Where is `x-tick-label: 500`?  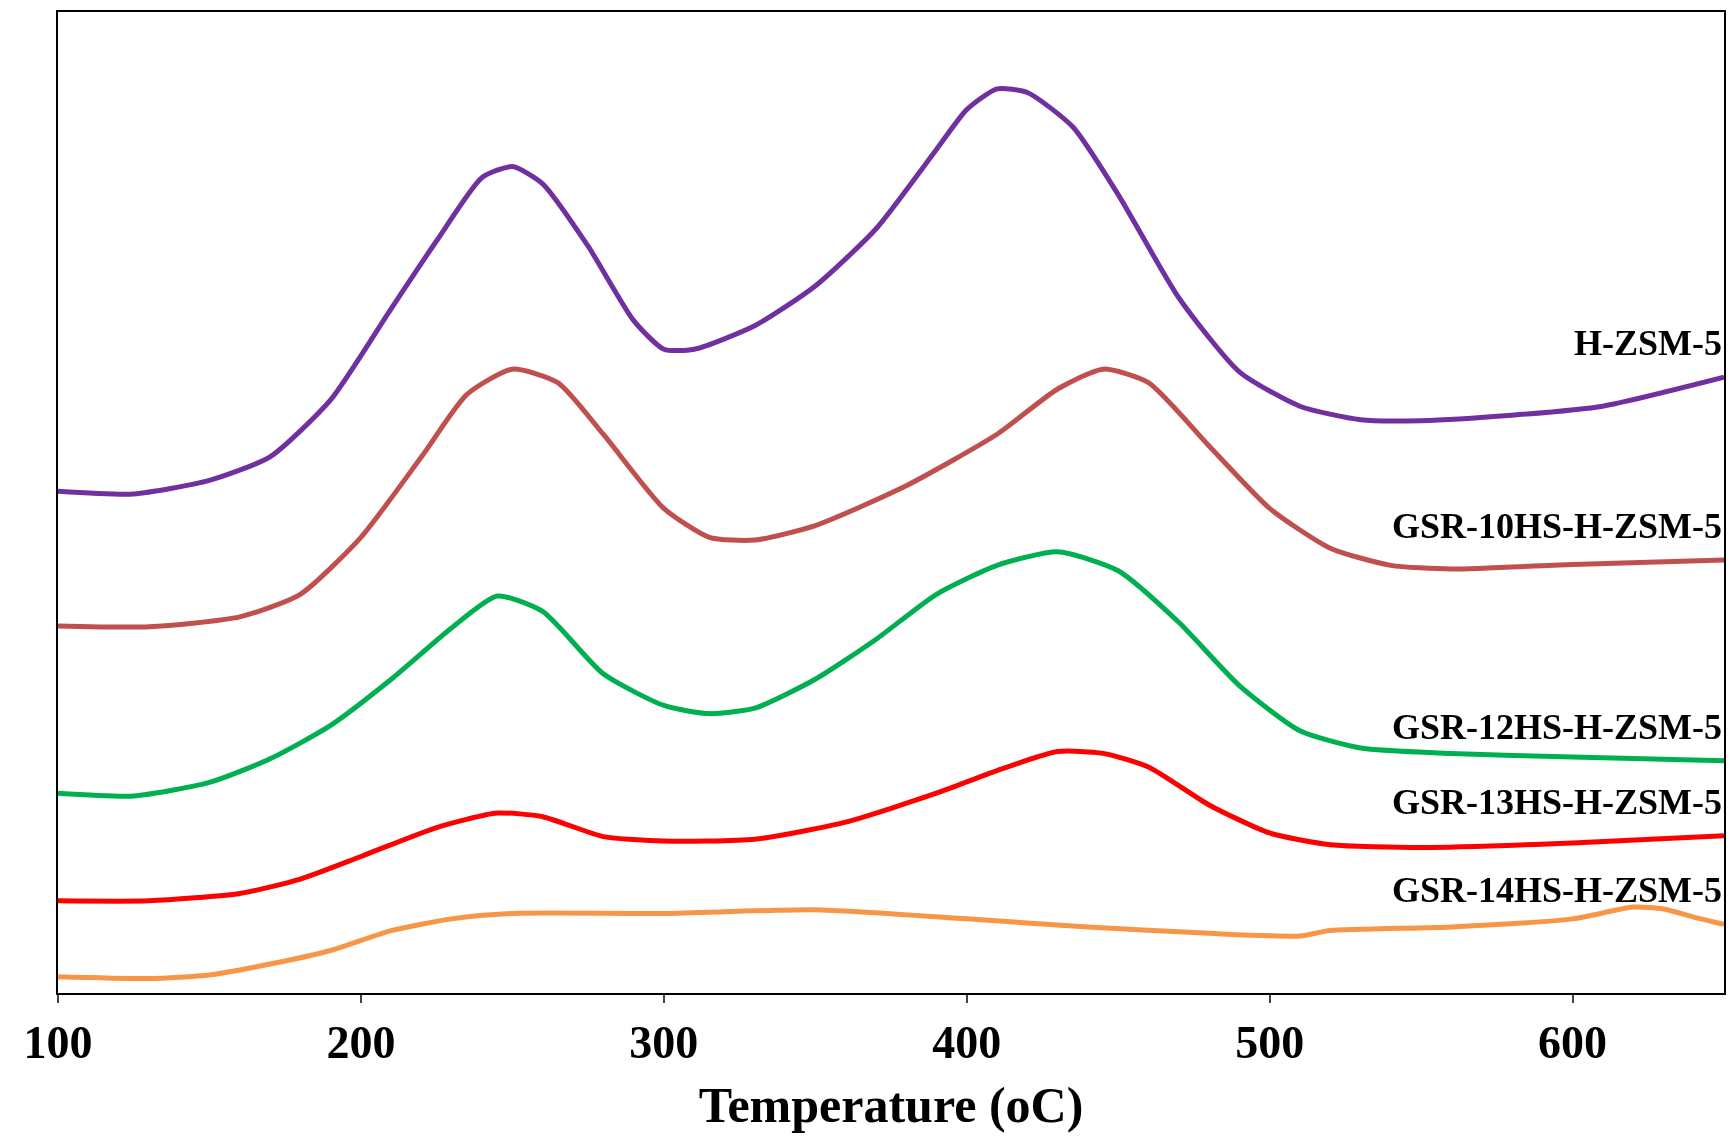 x-tick-label: 500 is located at coordinates (1270, 1043).